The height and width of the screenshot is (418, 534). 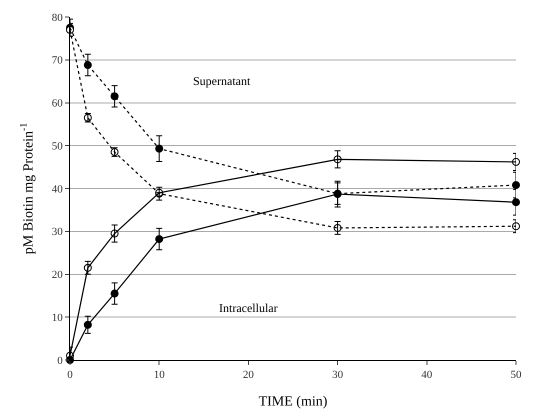 What do you see at coordinates (248, 375) in the screenshot?
I see `x-tick-label: 20` at bounding box center [248, 375].